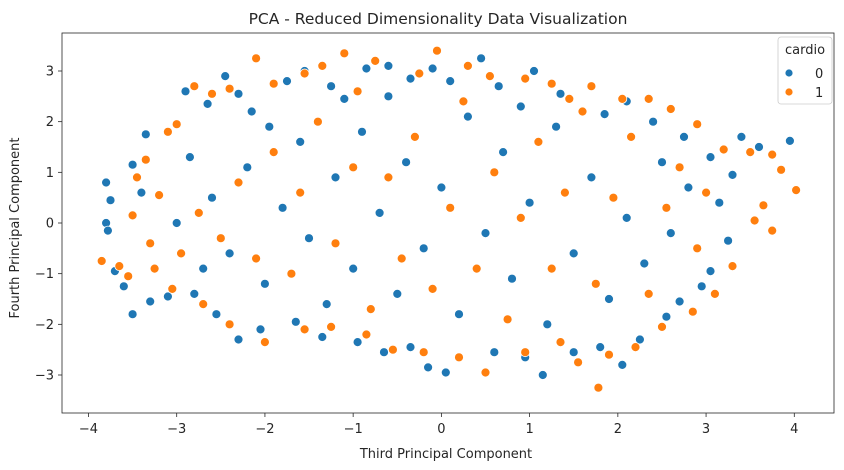  What do you see at coordinates (353, 429) in the screenshot?
I see `x-tick-label: −1` at bounding box center [353, 429].